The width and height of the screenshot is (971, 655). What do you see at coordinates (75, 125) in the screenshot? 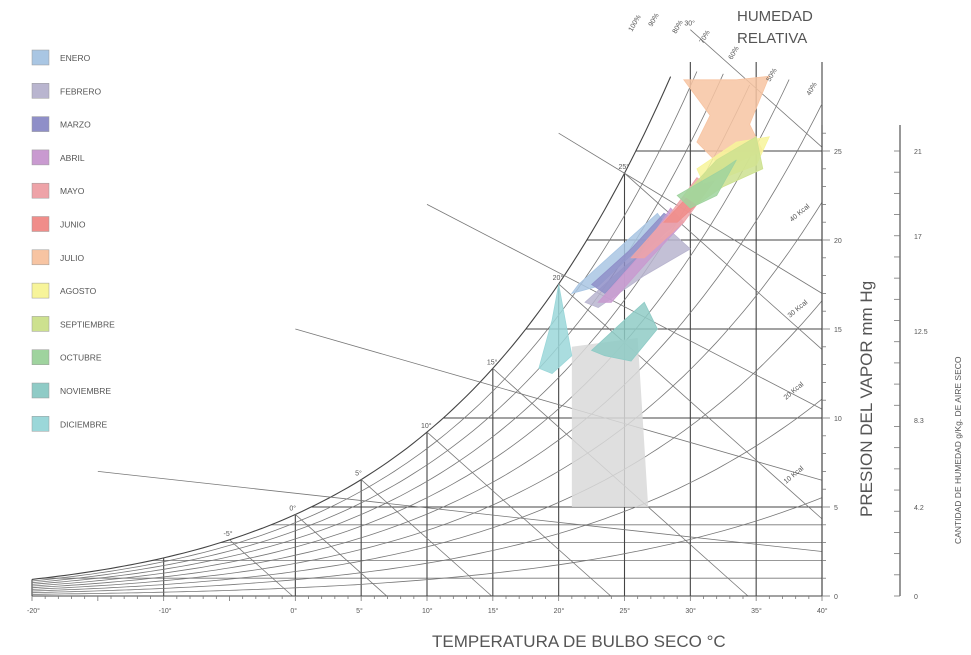
I see `legend-label-marzo: MARZO` at bounding box center [75, 125].